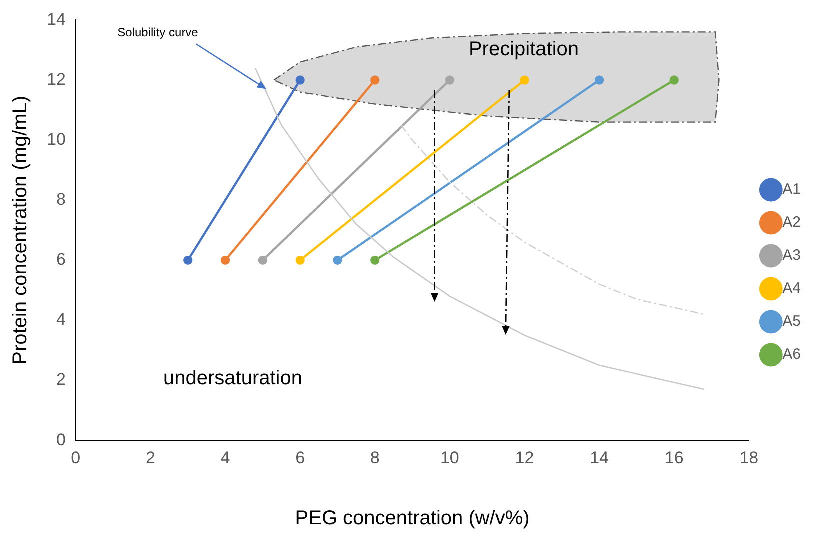 The image size is (831, 540). I want to click on x-tick-label: 18, so click(749, 458).